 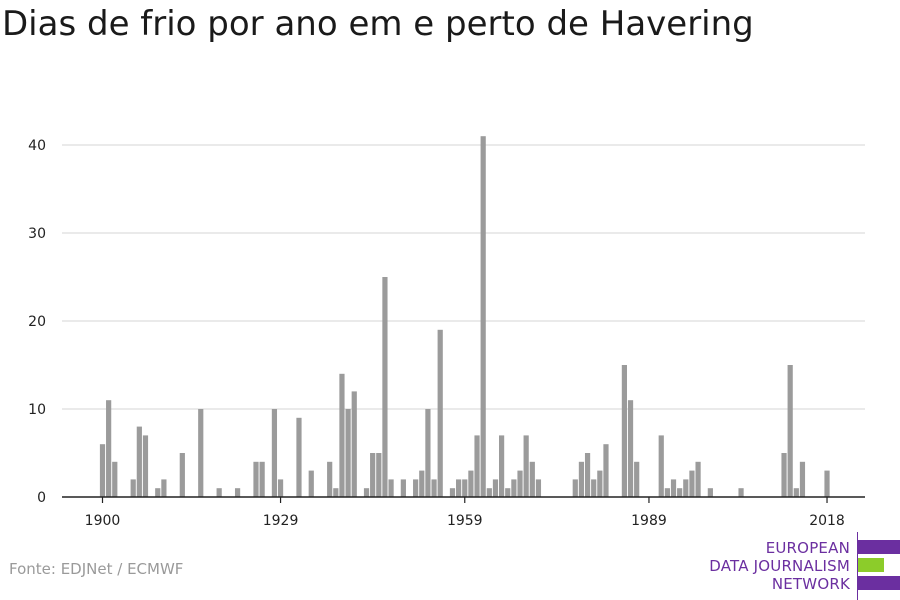 What do you see at coordinates (649, 521) in the screenshot?
I see `x-tick-label: 1989` at bounding box center [649, 521].